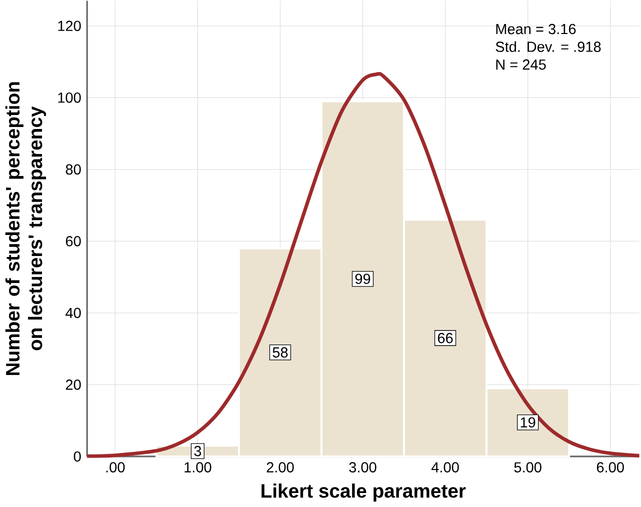 The height and width of the screenshot is (507, 641). Describe the element at coordinates (362, 467) in the screenshot. I see `x-tick-label: 3.00` at that location.